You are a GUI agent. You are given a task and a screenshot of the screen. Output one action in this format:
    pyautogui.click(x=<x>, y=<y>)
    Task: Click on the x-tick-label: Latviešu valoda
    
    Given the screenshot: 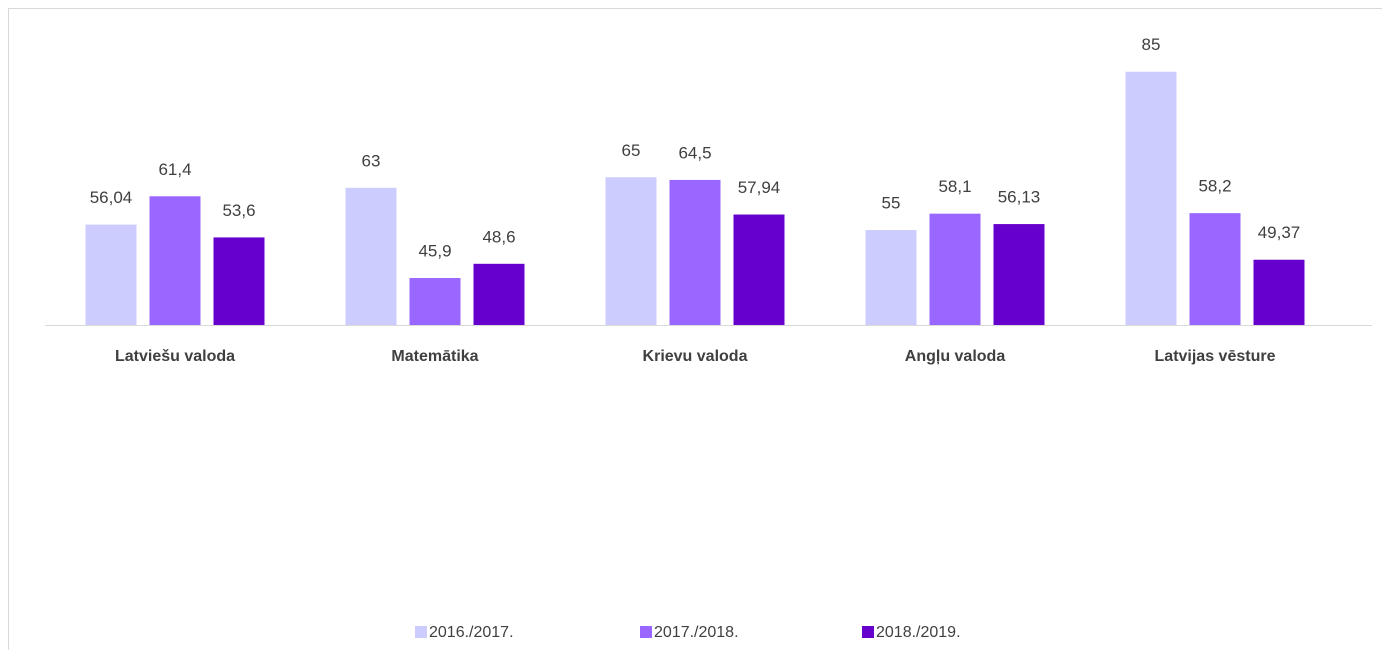 What is the action you would take?
    pyautogui.click(x=175, y=356)
    